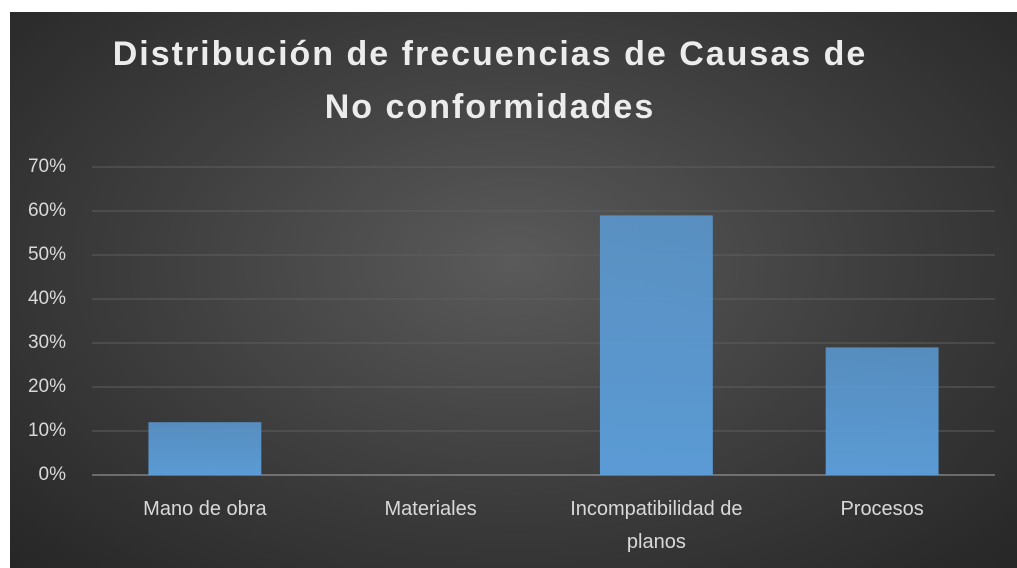 This screenshot has width=1017, height=568. Describe the element at coordinates (47, 430) in the screenshot. I see `y-tick-label: 10%` at that location.